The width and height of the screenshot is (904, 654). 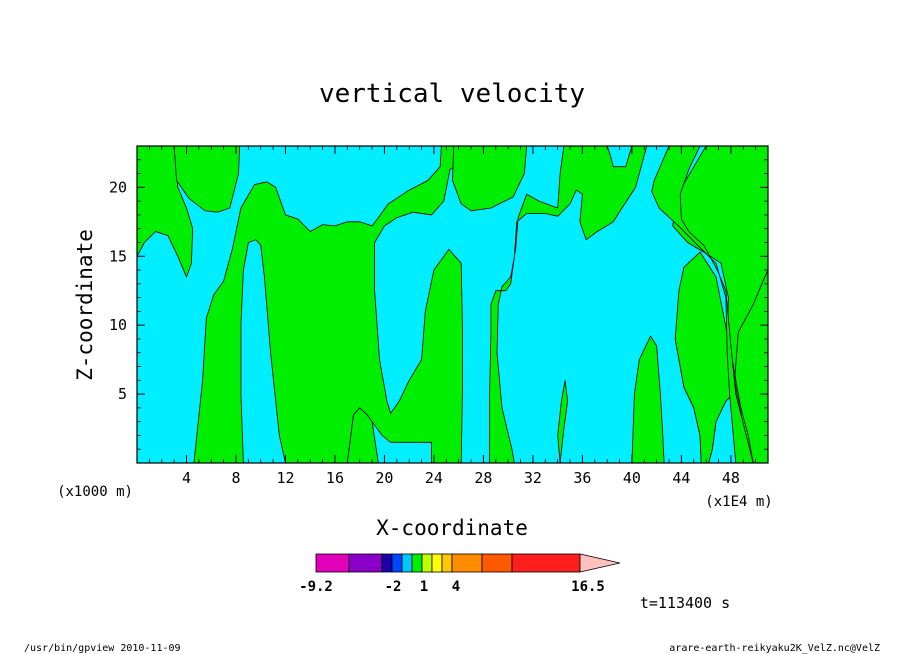 What do you see at coordinates (483, 478) in the screenshot?
I see `x-tick-label: 28` at bounding box center [483, 478].